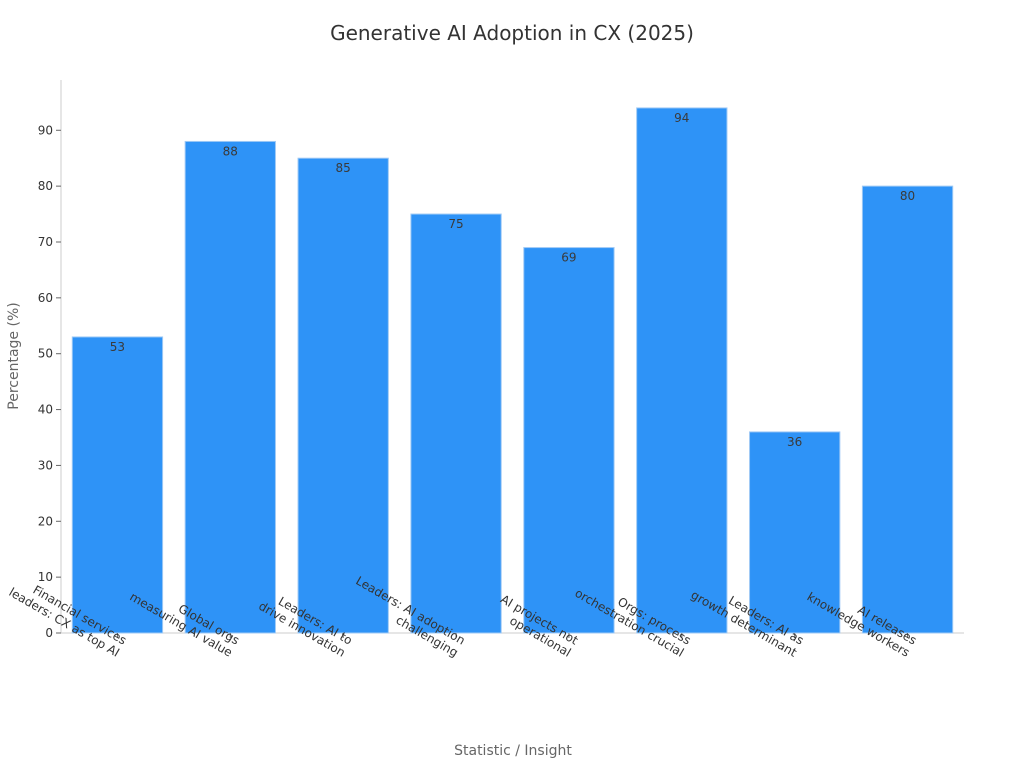  I want to click on y-tick-label: 0, so click(49, 633).